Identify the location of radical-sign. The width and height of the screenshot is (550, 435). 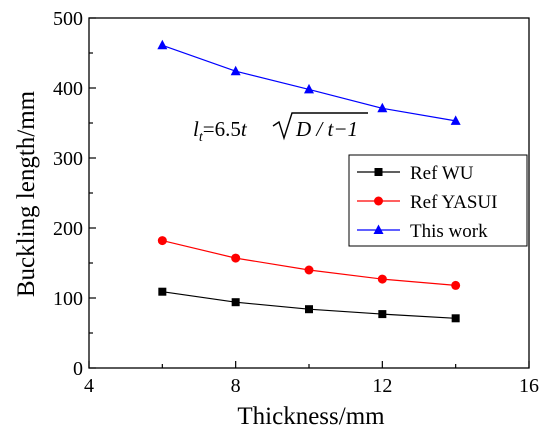
(320, 126).